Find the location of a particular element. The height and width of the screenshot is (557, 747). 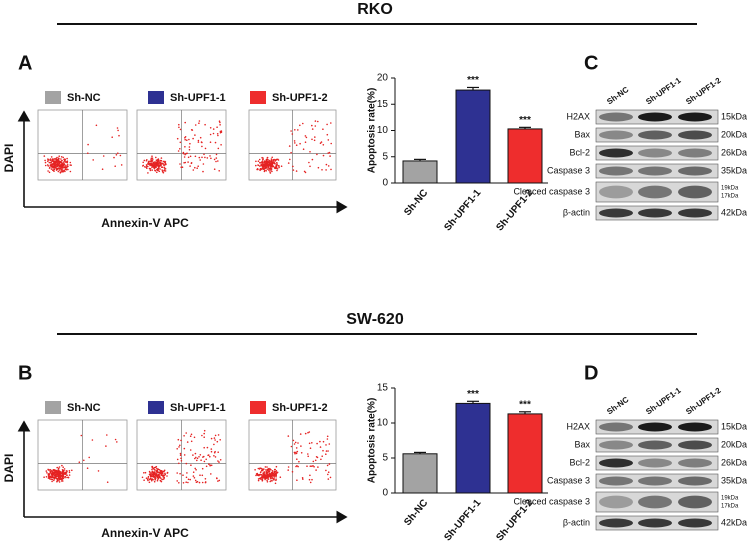

protein-label: Bcl-2 is located at coordinates (579, 462).